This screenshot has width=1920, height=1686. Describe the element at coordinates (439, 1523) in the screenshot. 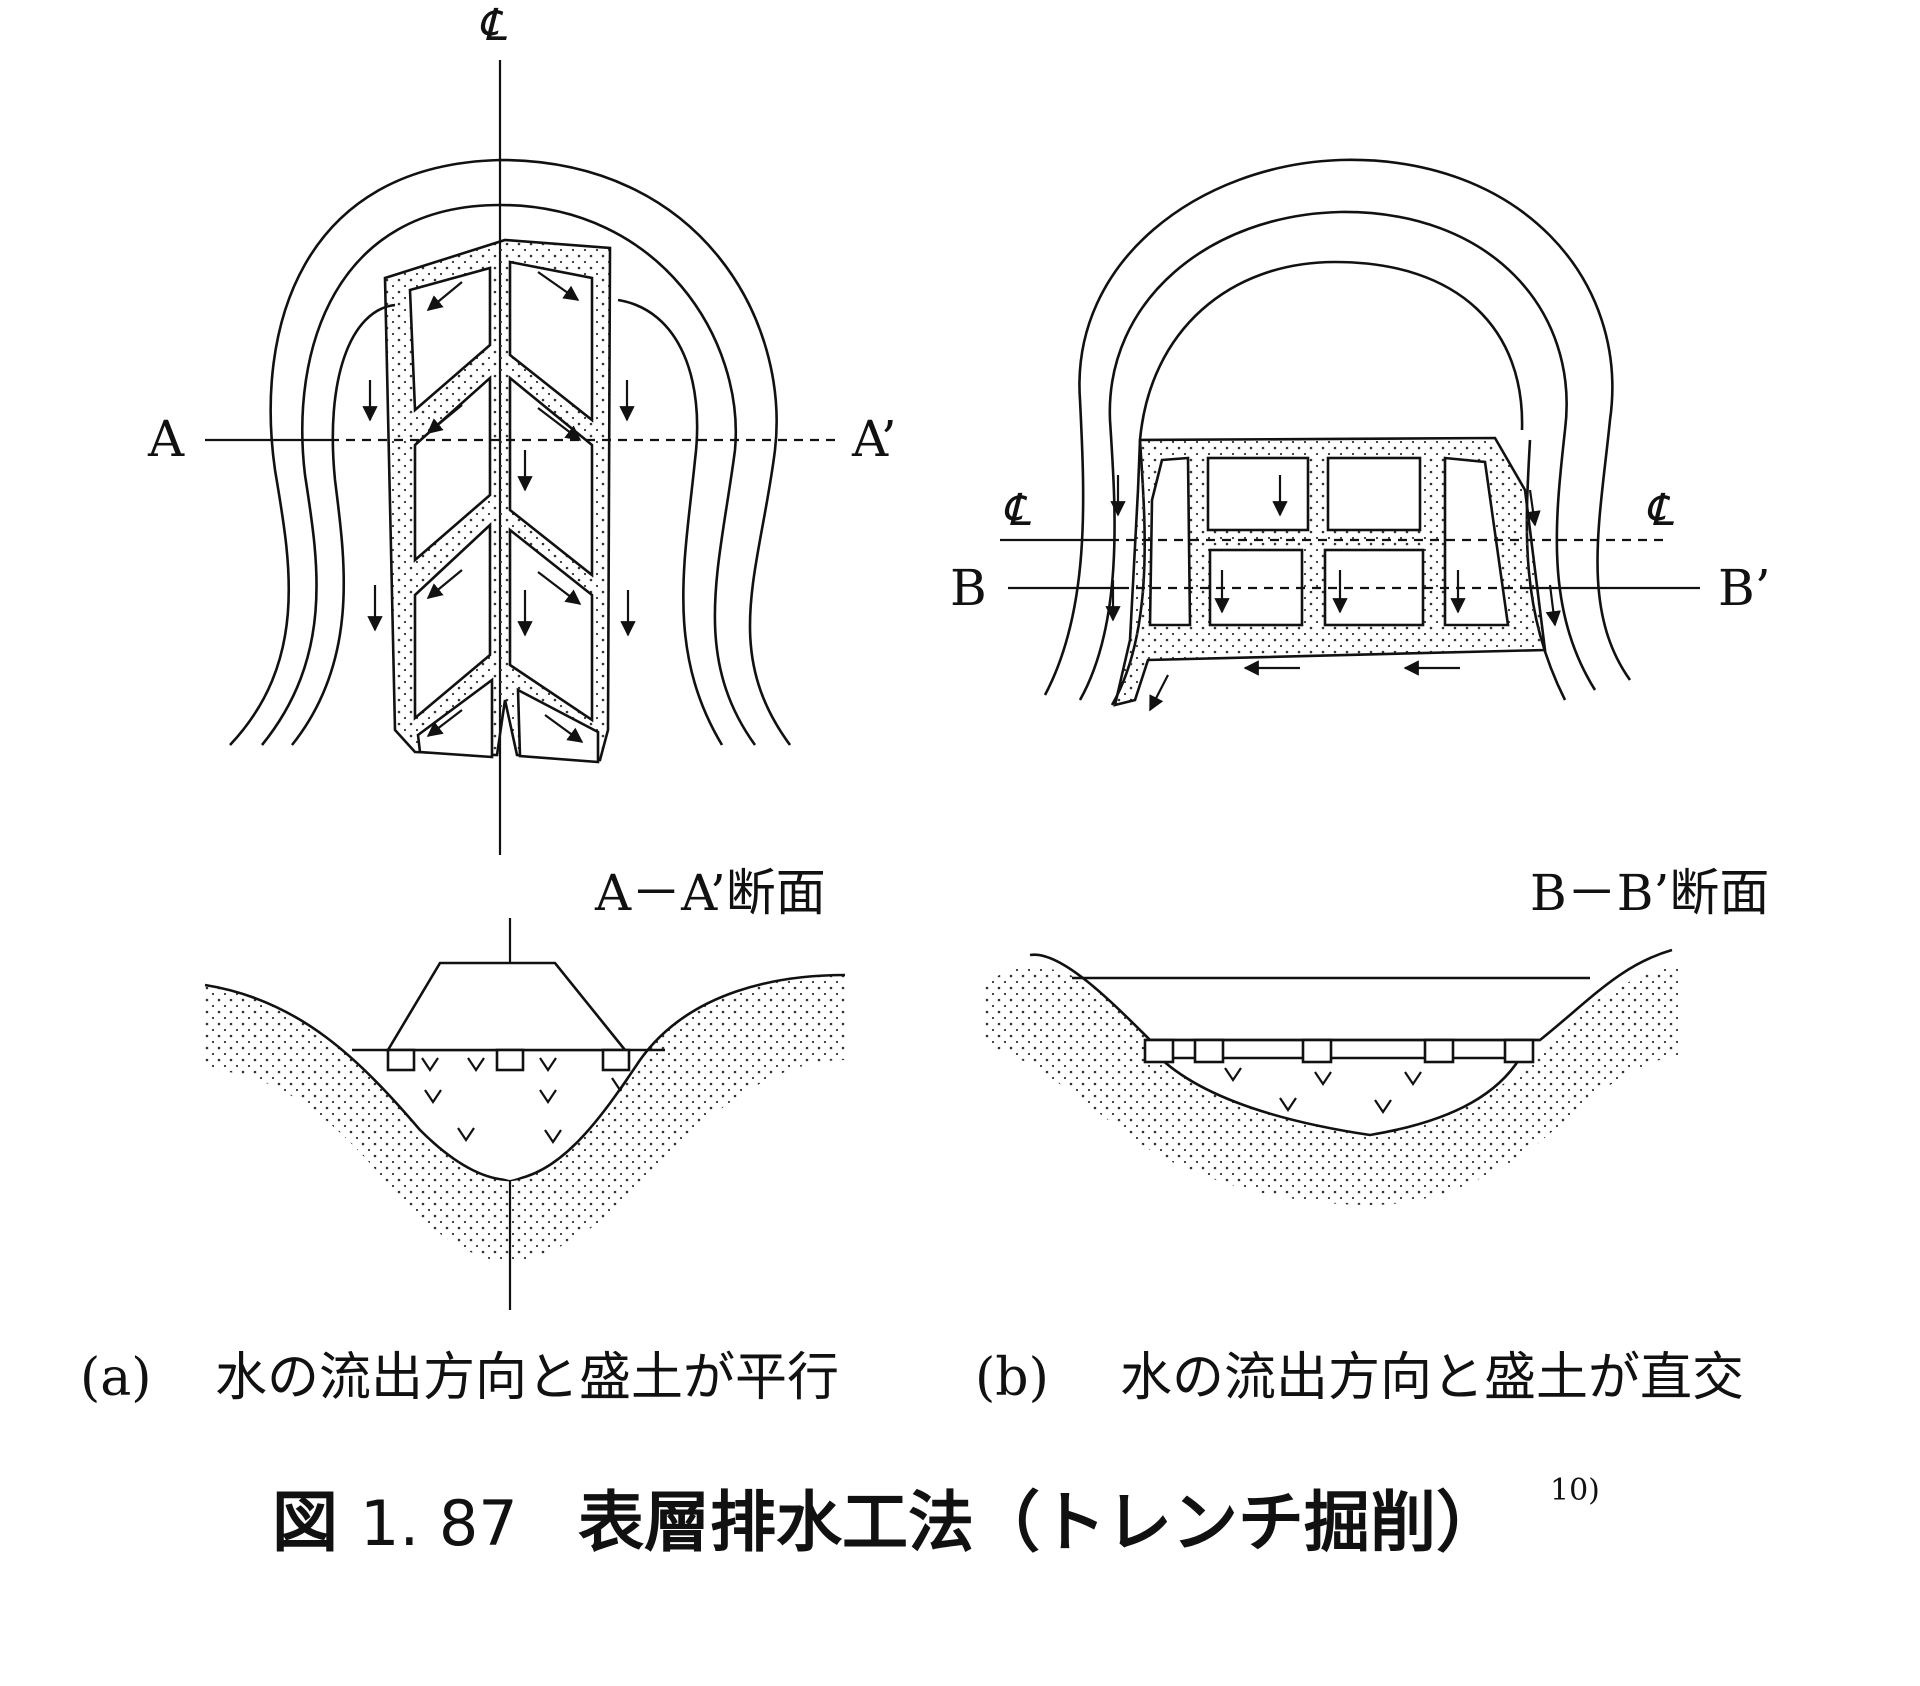

I see `figure-number: 1. 87` at that location.